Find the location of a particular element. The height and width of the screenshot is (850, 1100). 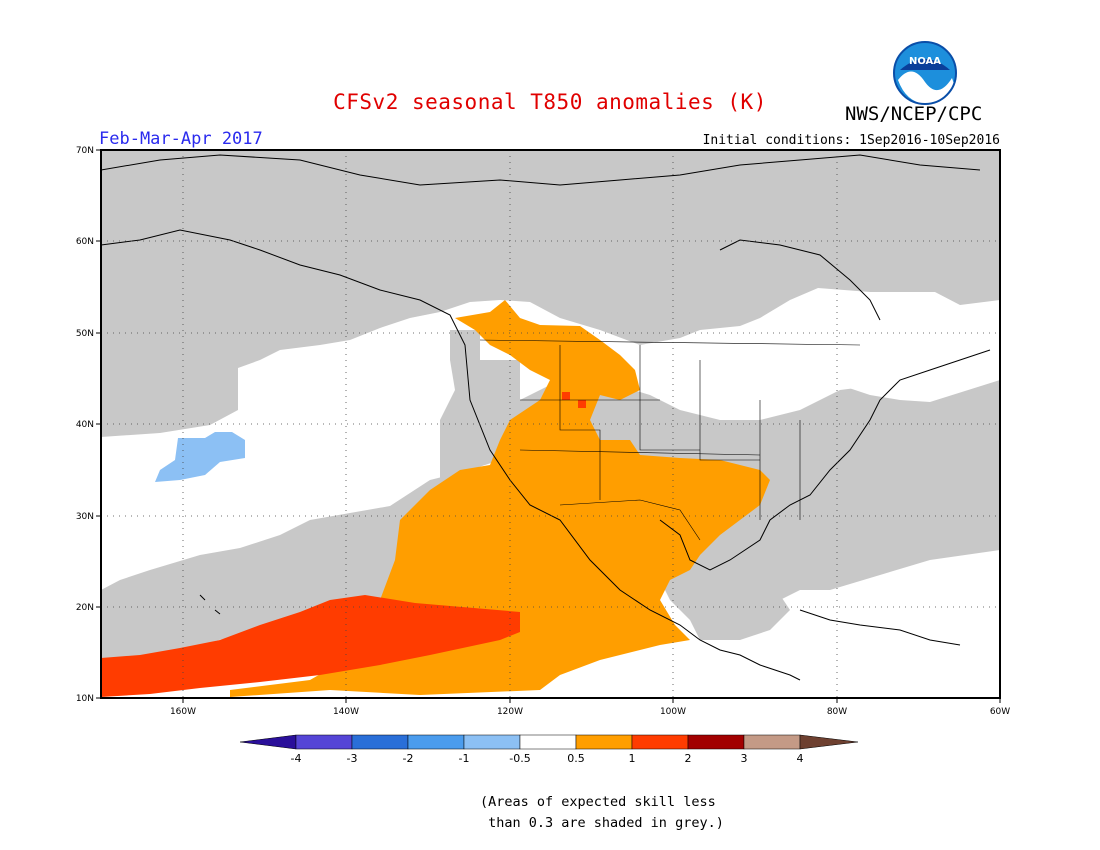

colorbar: -4 -3 -2 -1 -0.5 0.5 1 2 3 4 is located at coordinates (549, 749).